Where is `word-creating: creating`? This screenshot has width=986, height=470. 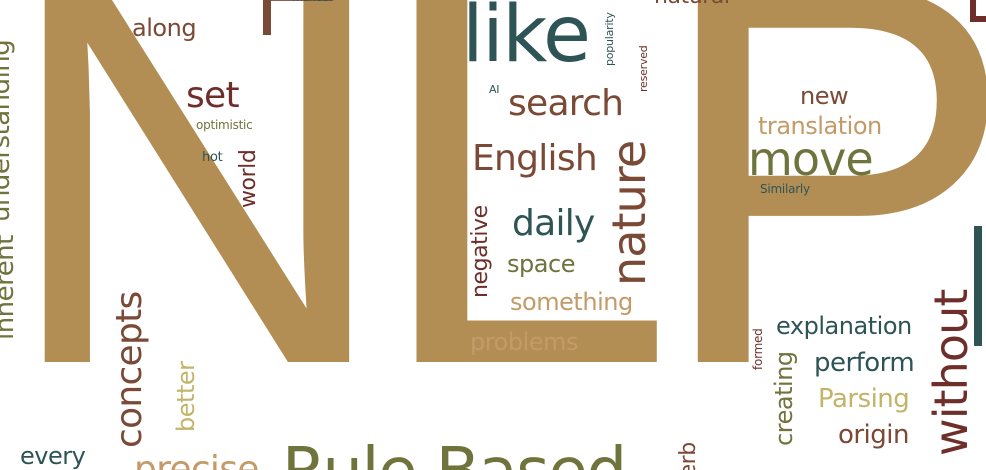
word-creating: creating is located at coordinates (784, 398).